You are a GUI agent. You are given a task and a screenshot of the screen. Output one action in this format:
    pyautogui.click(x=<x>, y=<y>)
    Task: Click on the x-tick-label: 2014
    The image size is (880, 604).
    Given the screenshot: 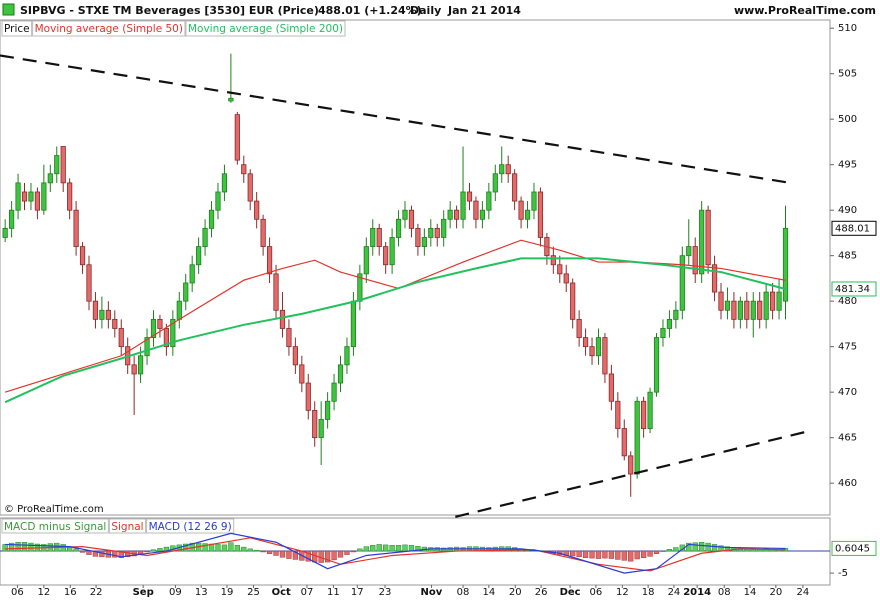 What is the action you would take?
    pyautogui.click(x=697, y=592)
    